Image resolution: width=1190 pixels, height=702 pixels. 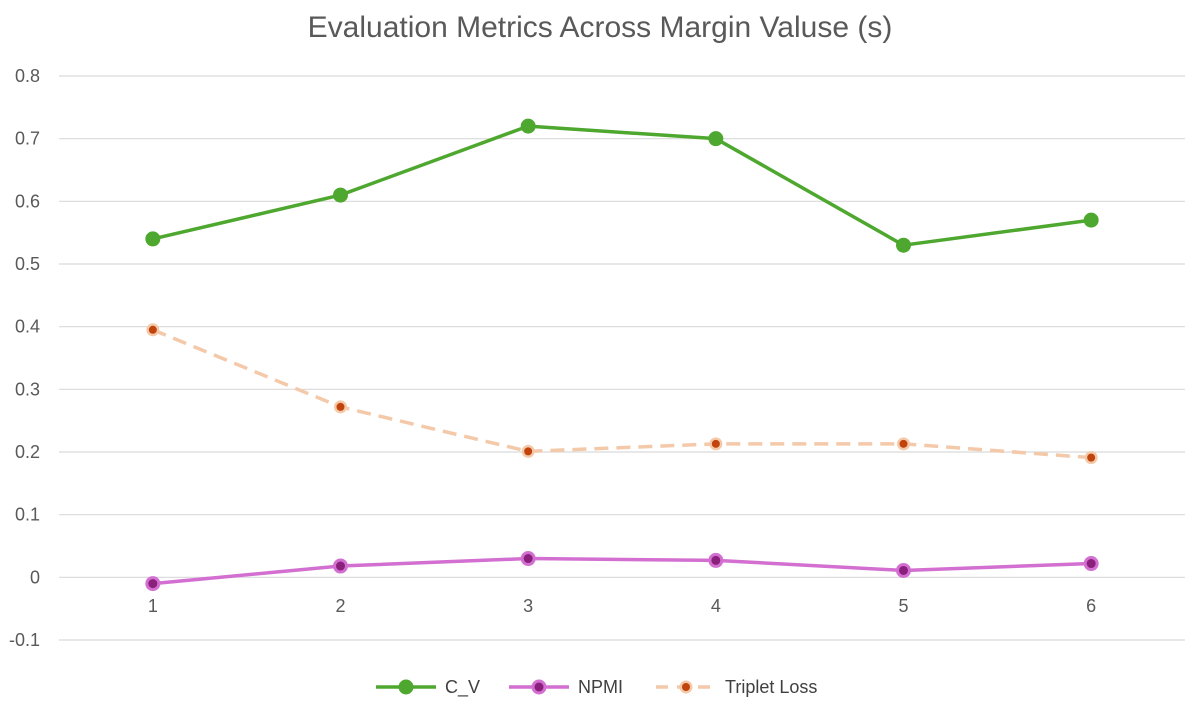 I want to click on x-tick-label: 1, so click(x=153, y=606).